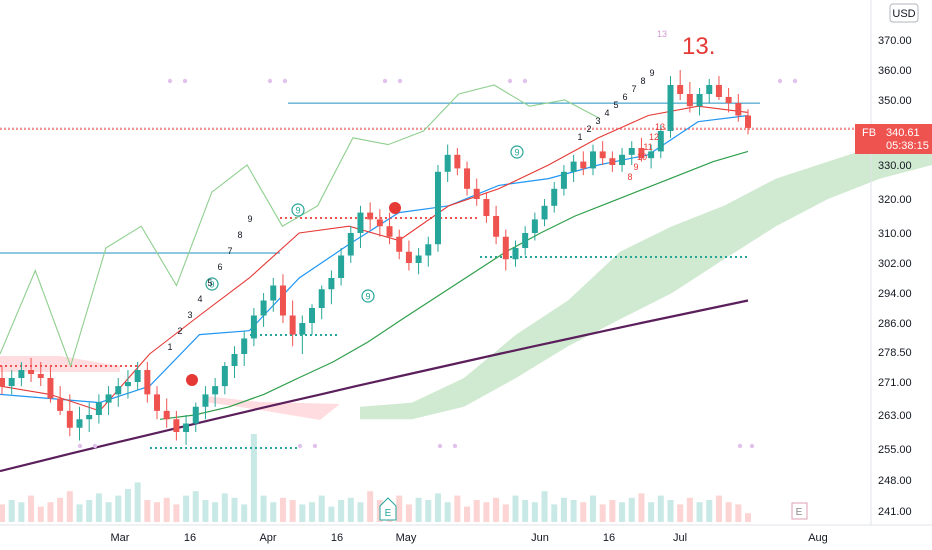  What do you see at coordinates (904, 13) in the screenshot?
I see `currency-badge: USD` at bounding box center [904, 13].